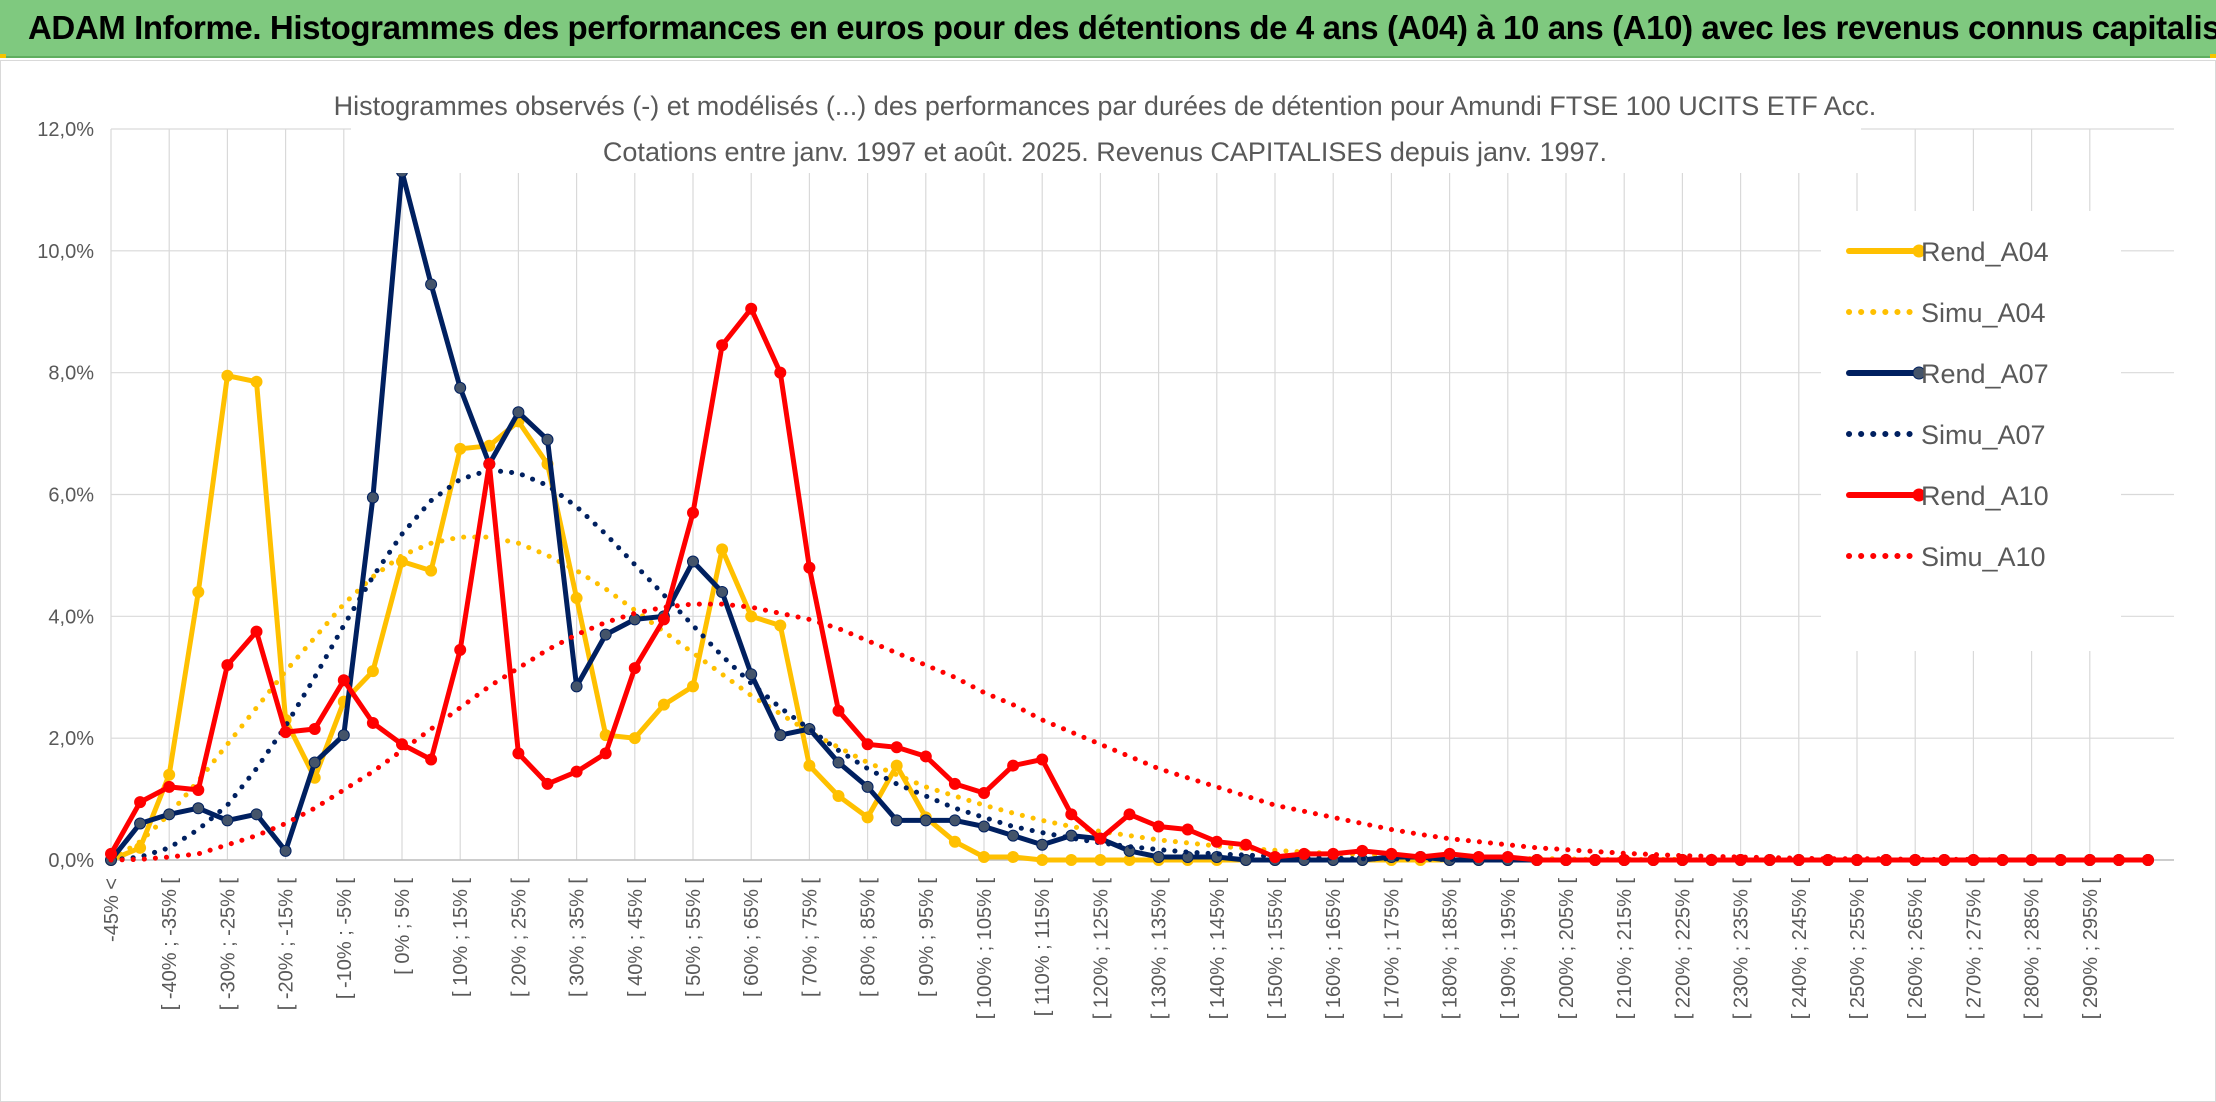 Image resolution: width=2216 pixels, height=1102 pixels. Describe the element at coordinates (2033, 949) in the screenshot. I see `x-tick-label: [ 280% ; 285% [` at that location.